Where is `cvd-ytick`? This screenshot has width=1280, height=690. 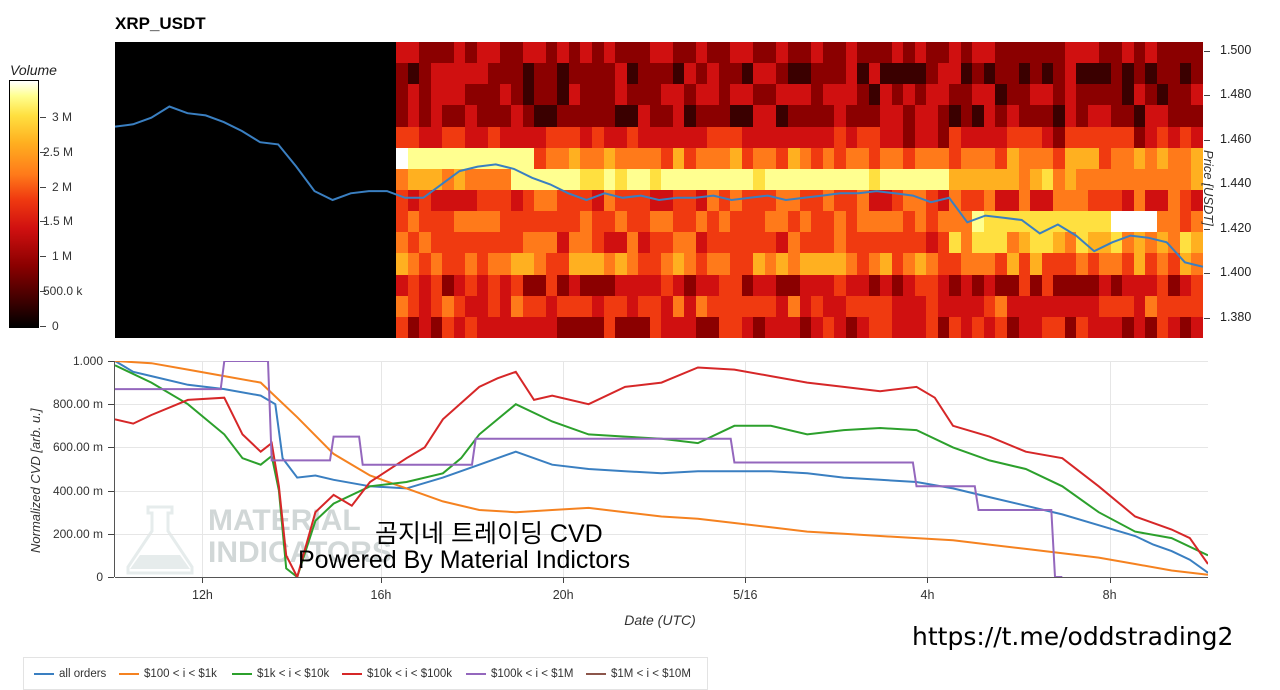 cvd-ytick is located at coordinates (111, 491).